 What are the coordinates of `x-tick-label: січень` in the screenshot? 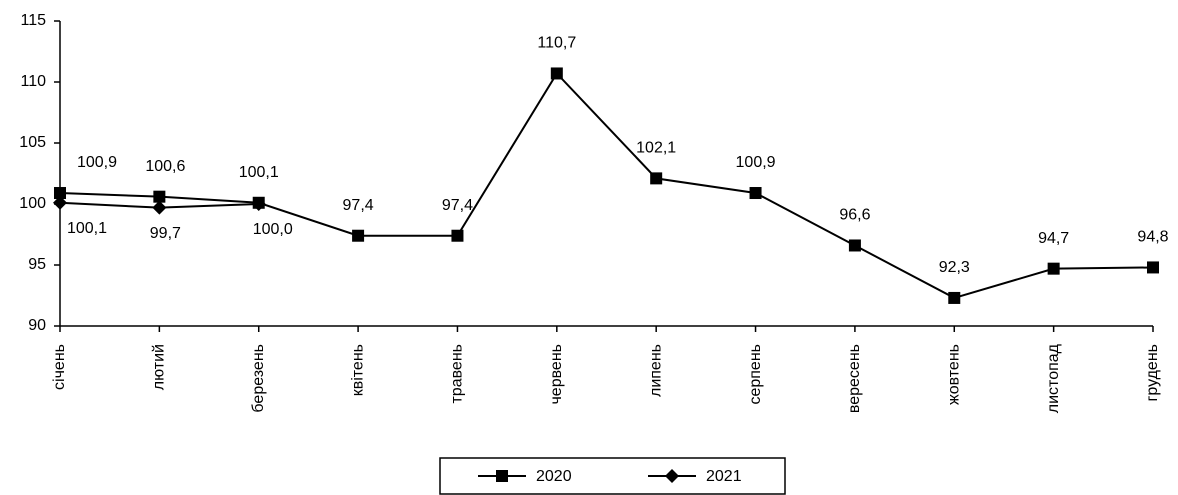 It's located at (59, 367).